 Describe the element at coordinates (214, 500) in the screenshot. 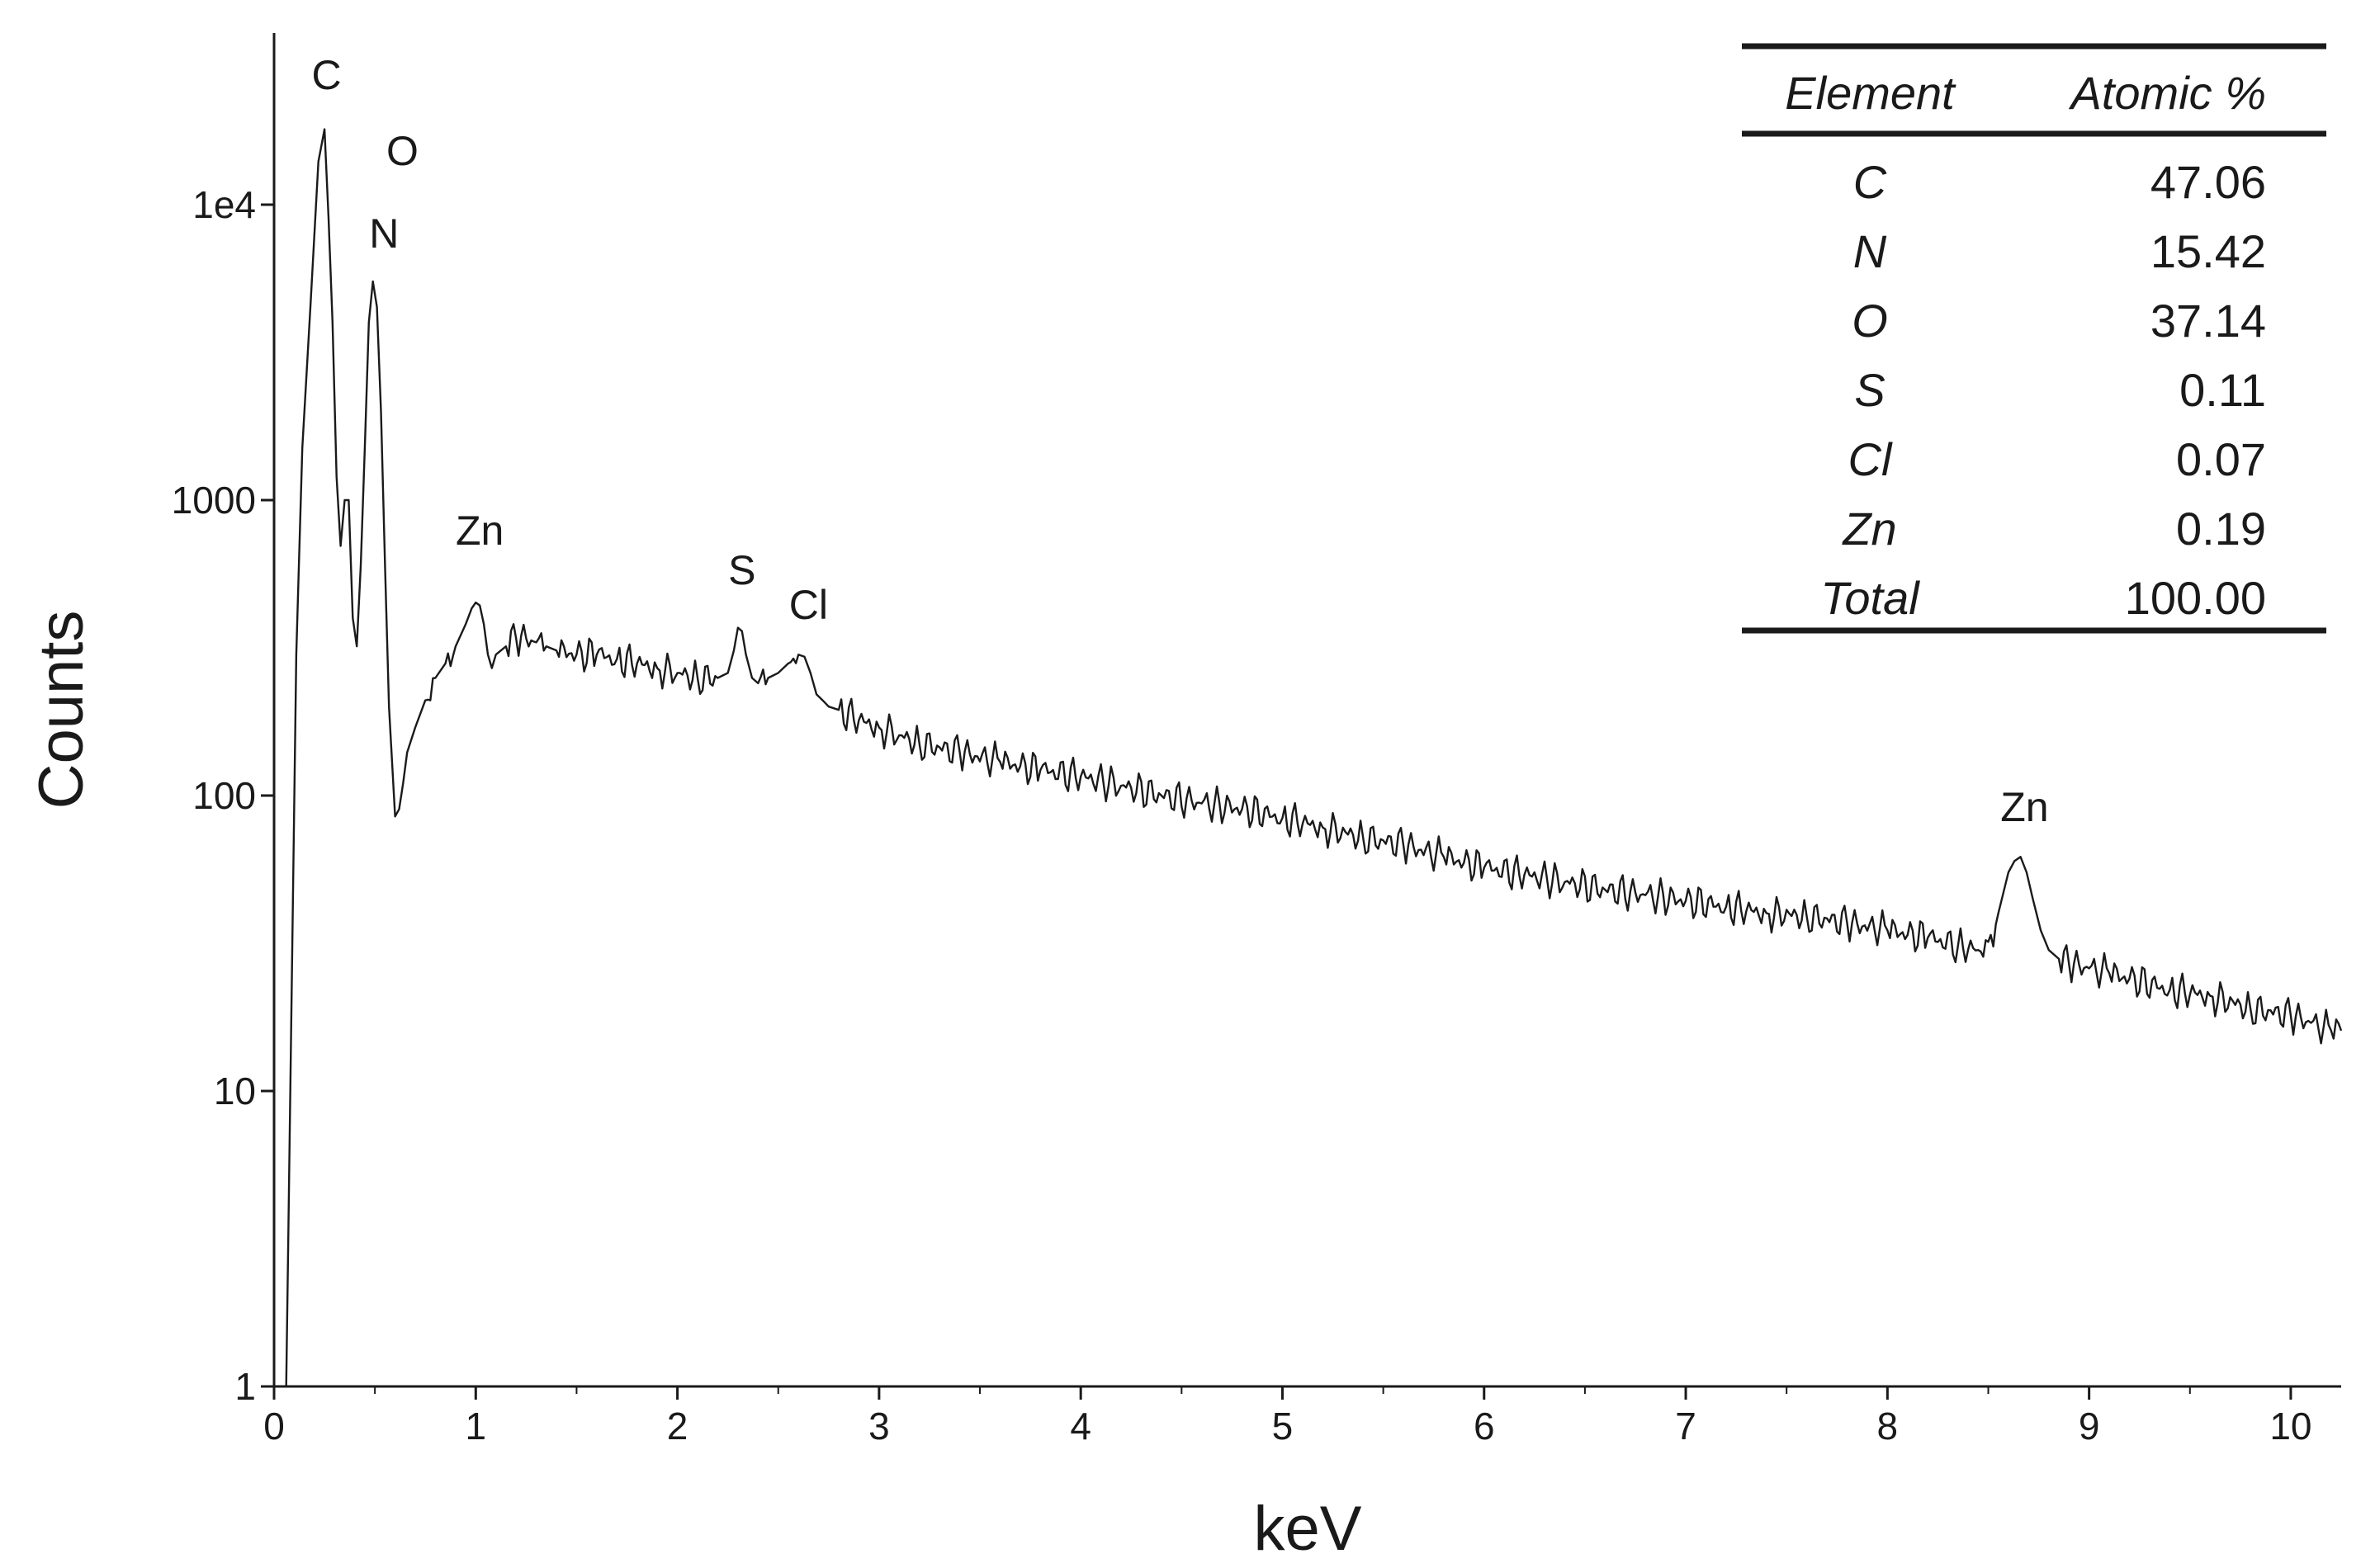

I see `y-tick-label: 1000` at that location.